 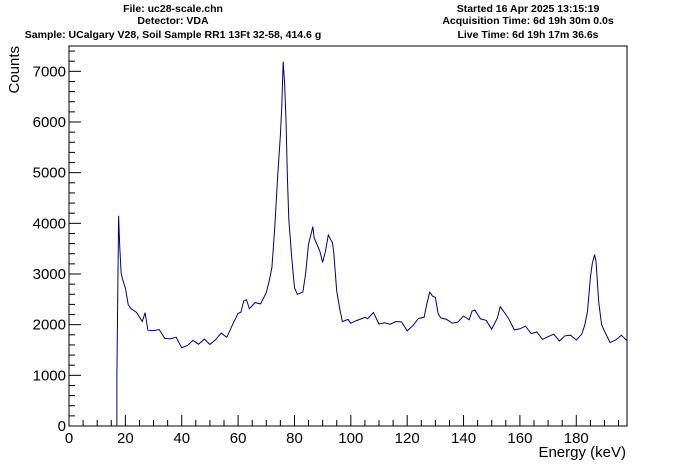 I want to click on acquisition-time-label: Acquisition Time: 6d 19h 30m 0.0s, so click(x=528, y=21).